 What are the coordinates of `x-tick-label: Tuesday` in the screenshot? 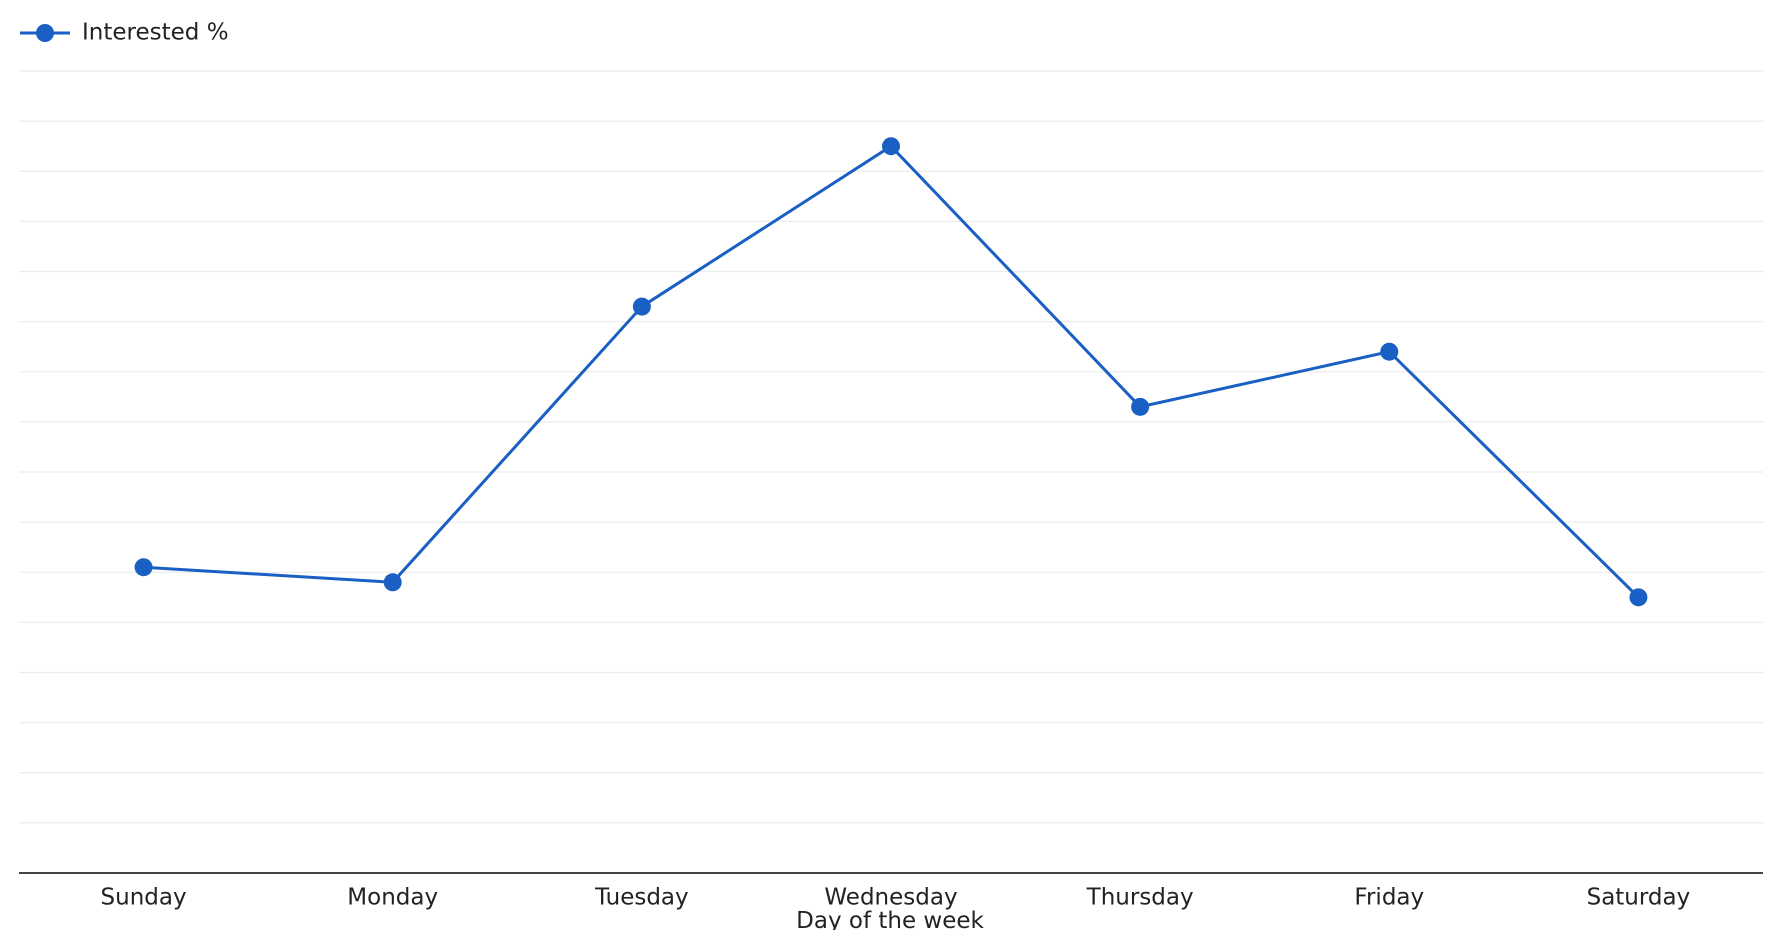 It's located at (641, 898).